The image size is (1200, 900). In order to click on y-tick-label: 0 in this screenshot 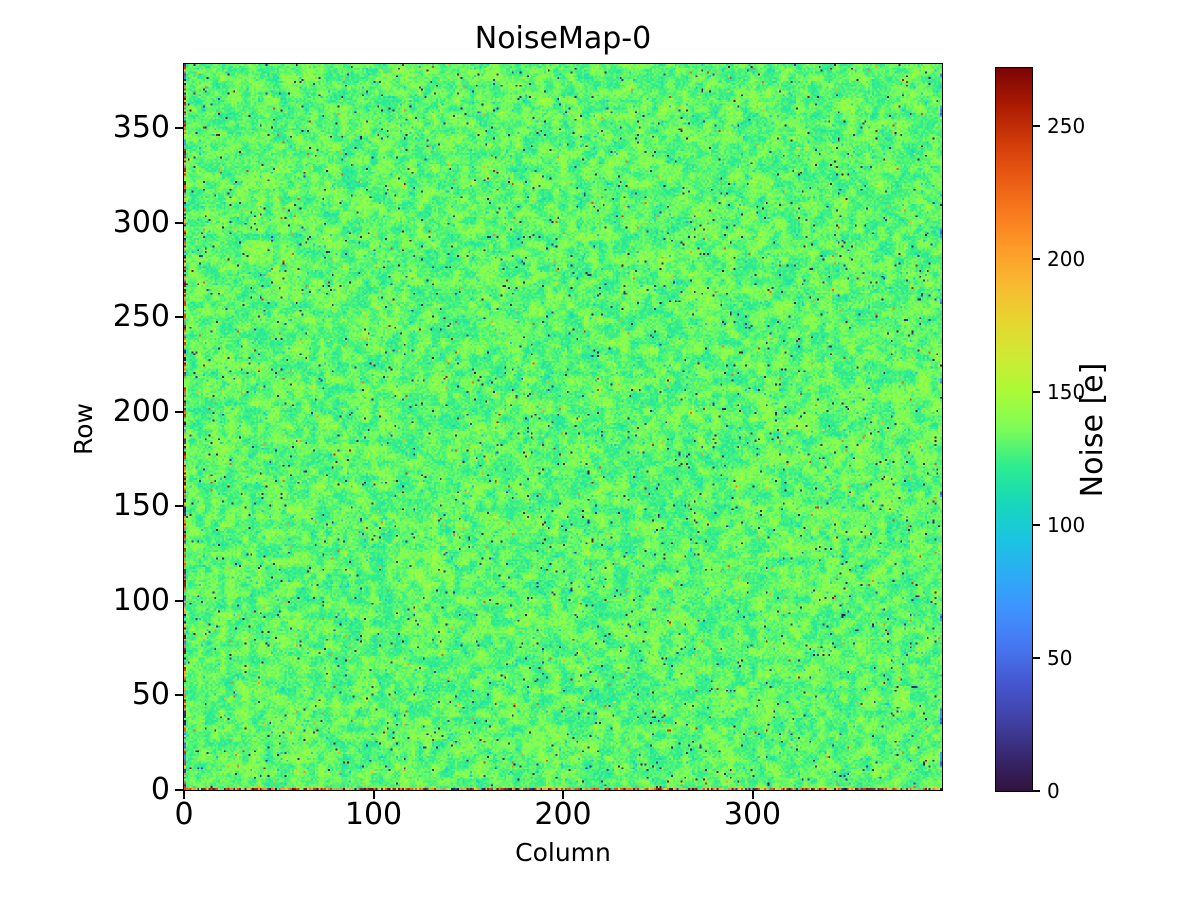, I will do `click(160, 789)`.